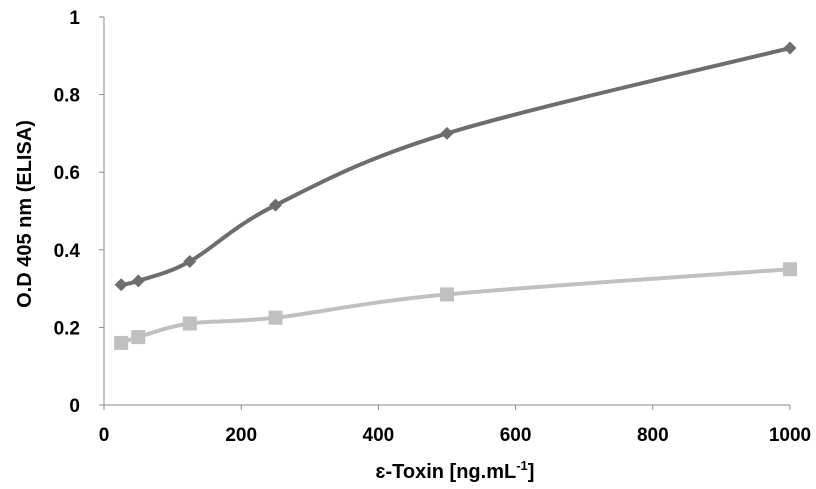 Image resolution: width=816 pixels, height=489 pixels. Describe the element at coordinates (653, 435) in the screenshot. I see `x-tick-label: 800` at that location.